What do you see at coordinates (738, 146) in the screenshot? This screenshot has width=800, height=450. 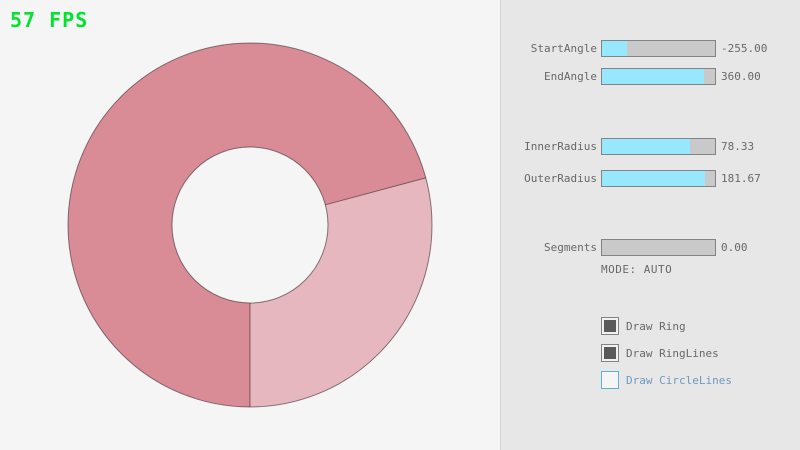 I see `innerradius-value: 78.33` at bounding box center [738, 146].